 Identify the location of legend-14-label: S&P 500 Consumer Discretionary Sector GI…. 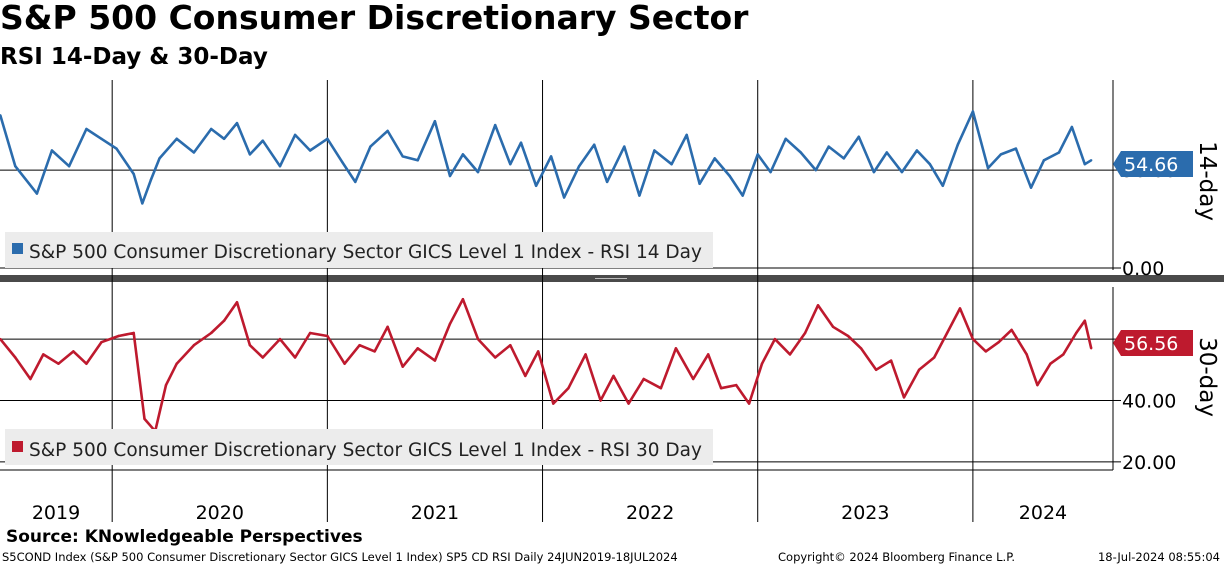
(365, 252).